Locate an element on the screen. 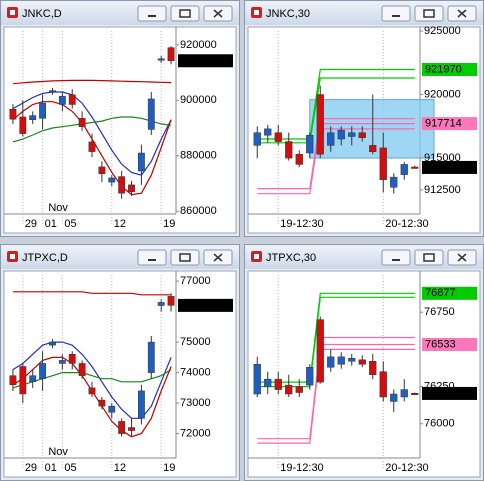 The image size is (484, 481). price-tag-label: 76533 is located at coordinates (440, 344).